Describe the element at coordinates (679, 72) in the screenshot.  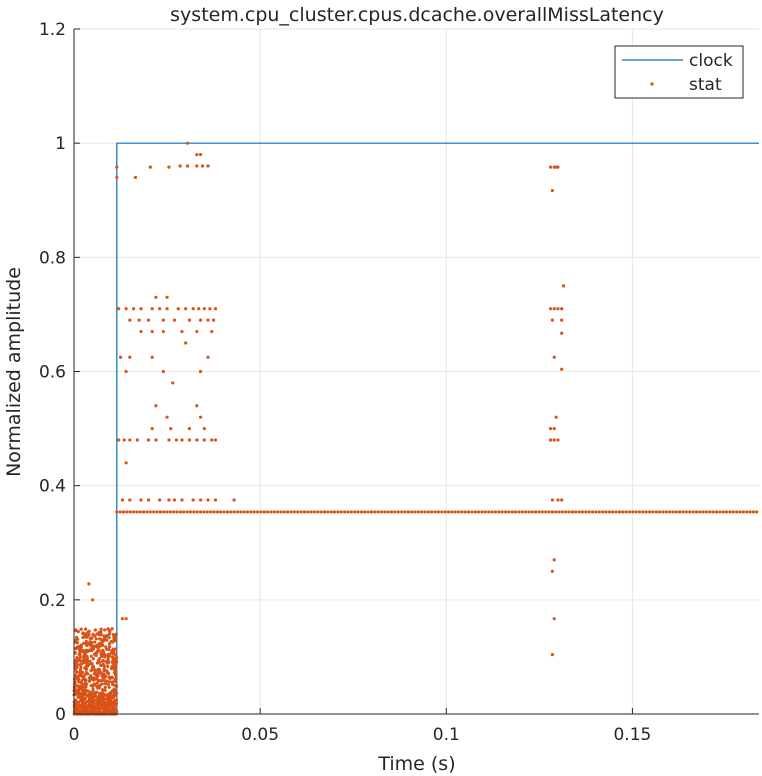
I see `legend: clock stat` at that location.